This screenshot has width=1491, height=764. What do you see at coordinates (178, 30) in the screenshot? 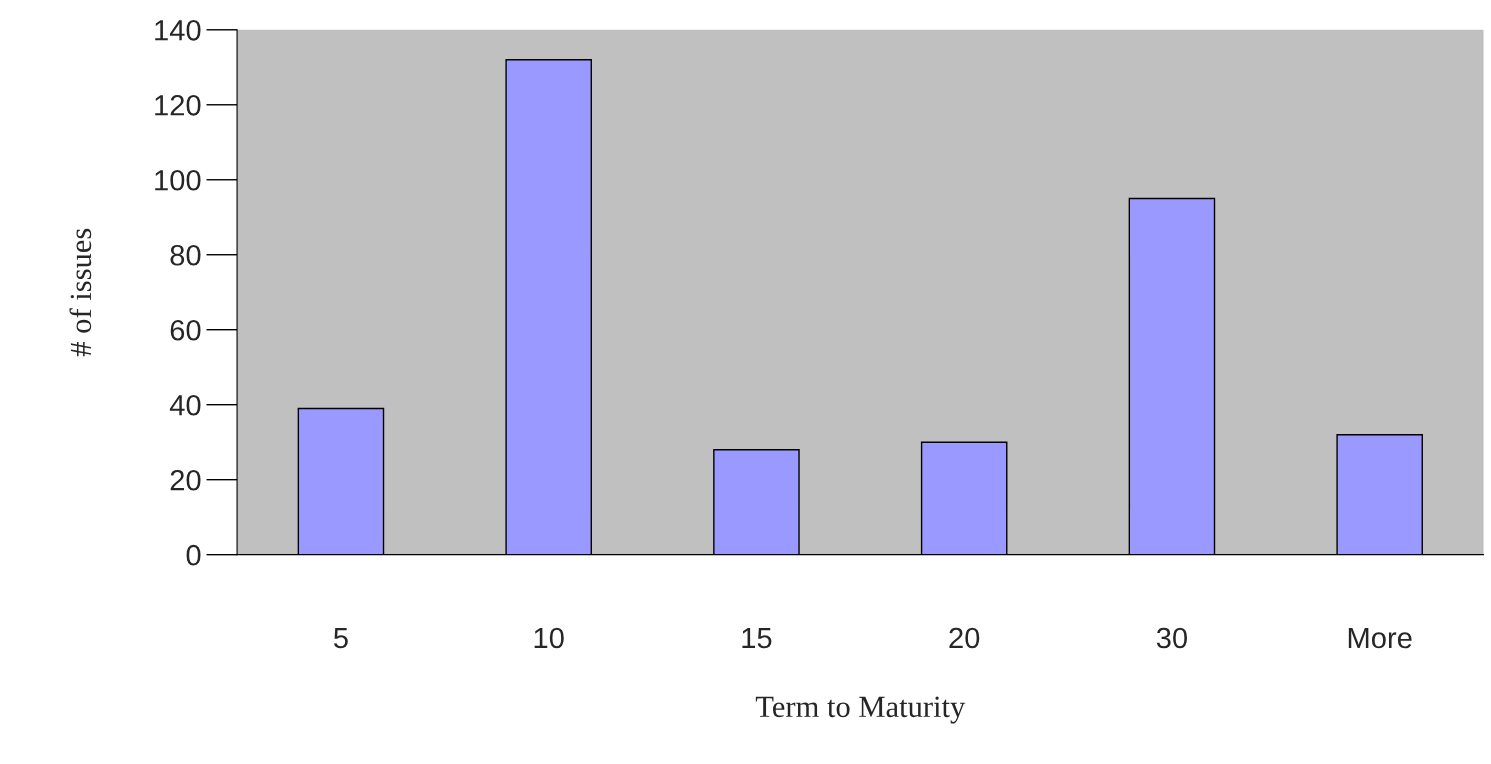
I see `y-tick-label: 140` at bounding box center [178, 30].